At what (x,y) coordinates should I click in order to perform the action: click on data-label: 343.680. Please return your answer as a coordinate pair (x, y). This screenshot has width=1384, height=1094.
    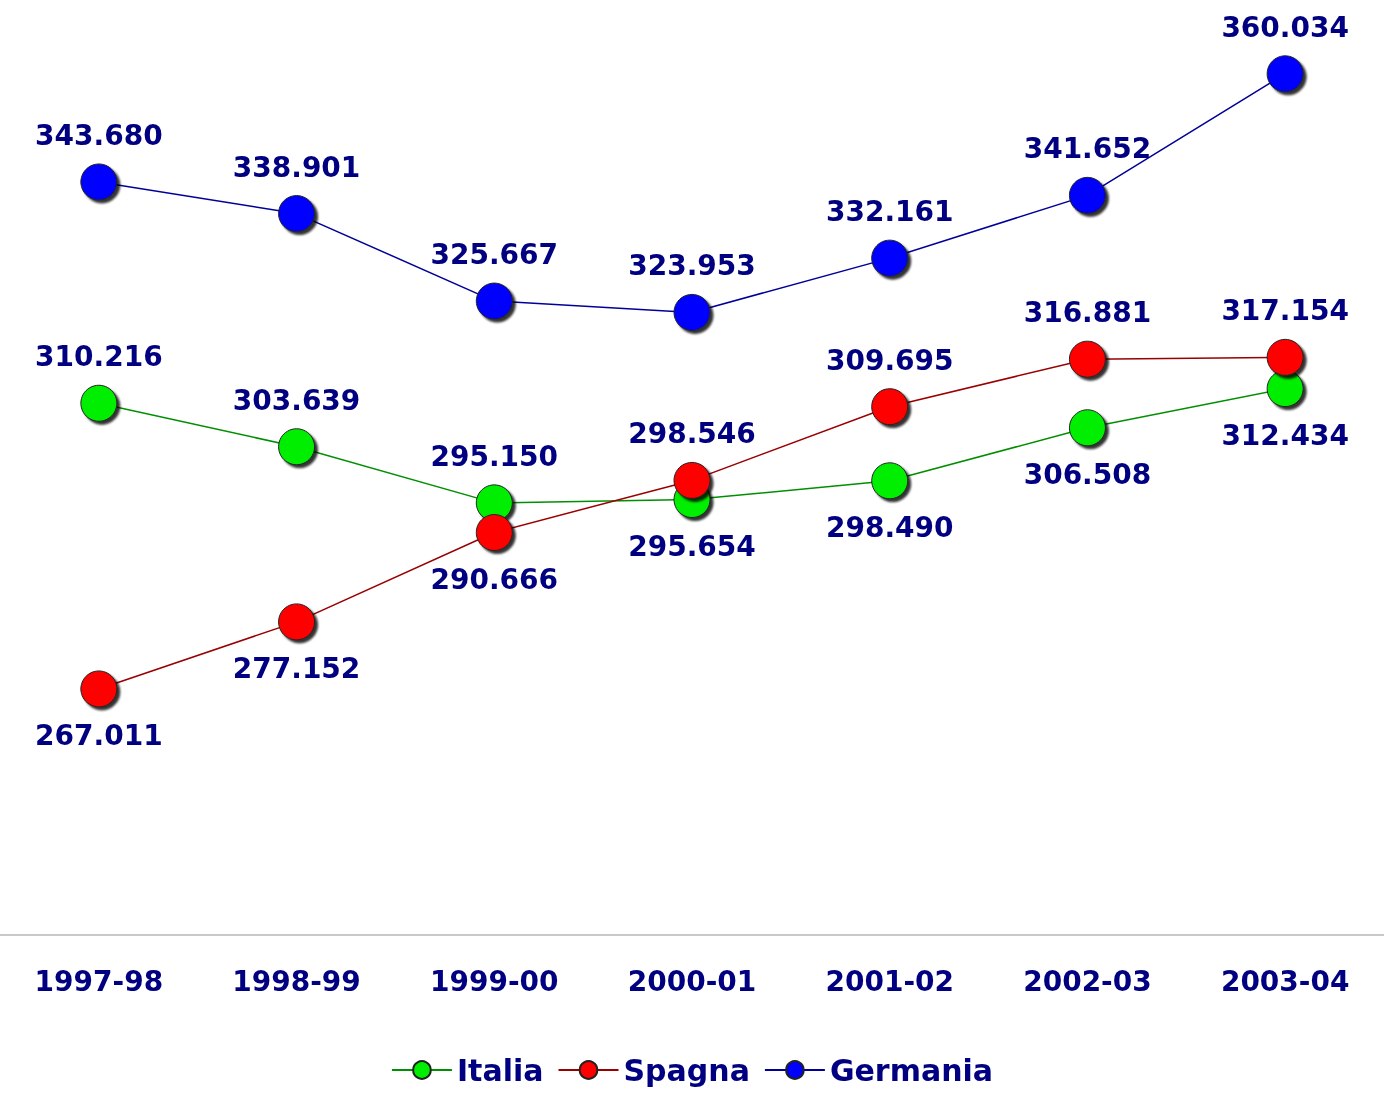
    Looking at the image, I should click on (99, 135).